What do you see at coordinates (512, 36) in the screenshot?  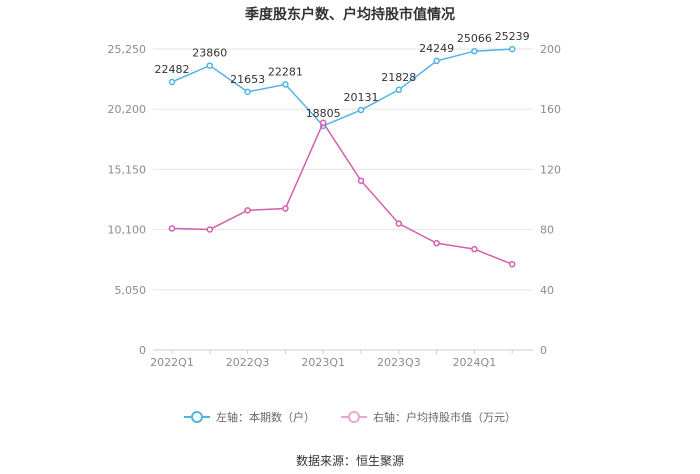 I see `data-label: 25239` at bounding box center [512, 36].